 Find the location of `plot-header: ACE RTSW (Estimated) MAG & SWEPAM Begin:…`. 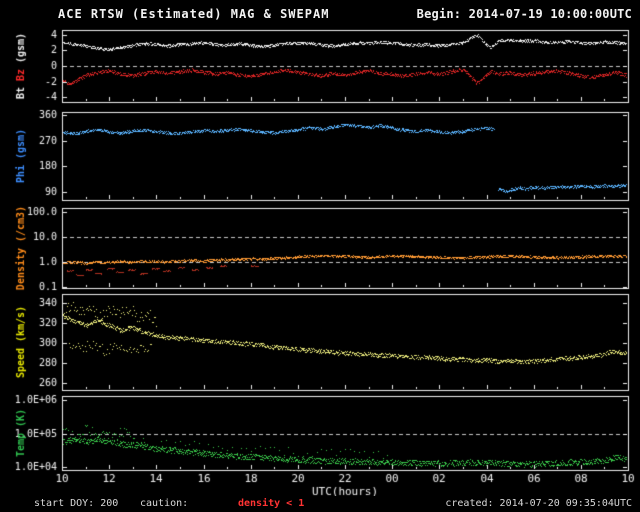

plot-header: ACE RTSW (Estimated) MAG & SWEPAM Begin:… is located at coordinates (320, 13).